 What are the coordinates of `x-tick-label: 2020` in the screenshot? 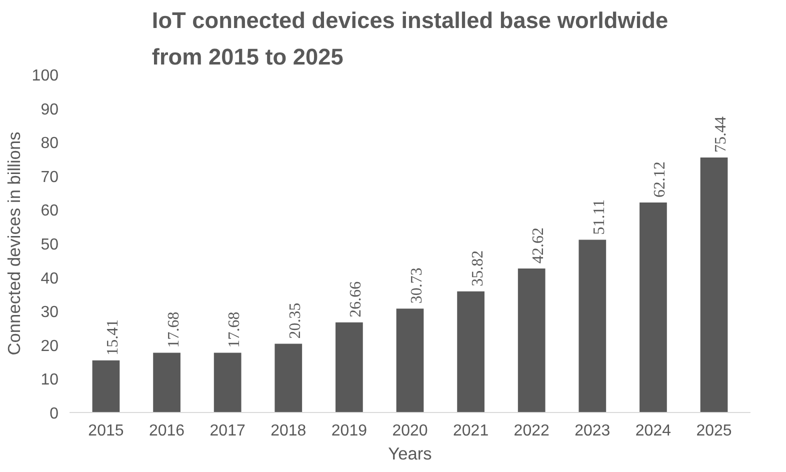 It's located at (410, 431).